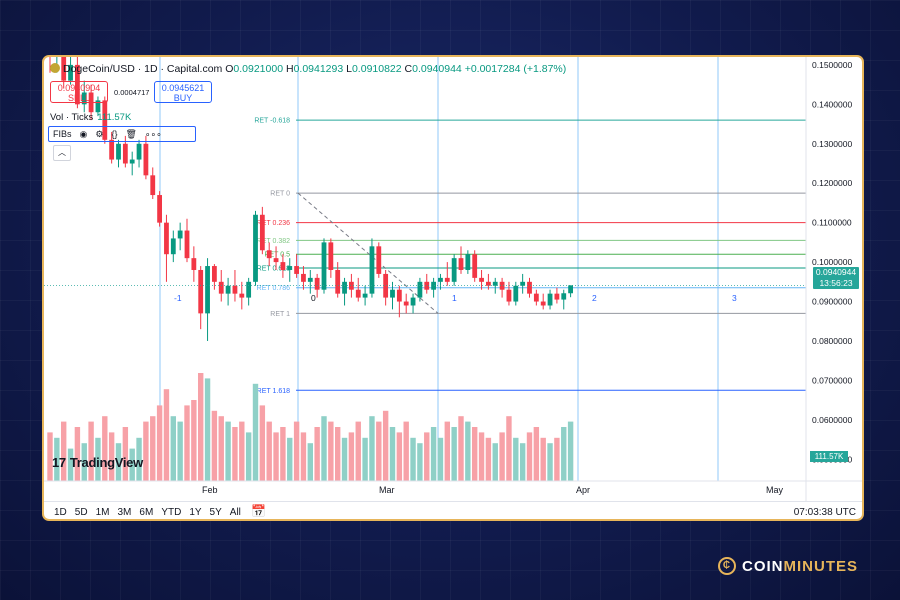  Describe the element at coordinates (280, 194) in the screenshot. I see `fib-level-label: RET 0` at that location.